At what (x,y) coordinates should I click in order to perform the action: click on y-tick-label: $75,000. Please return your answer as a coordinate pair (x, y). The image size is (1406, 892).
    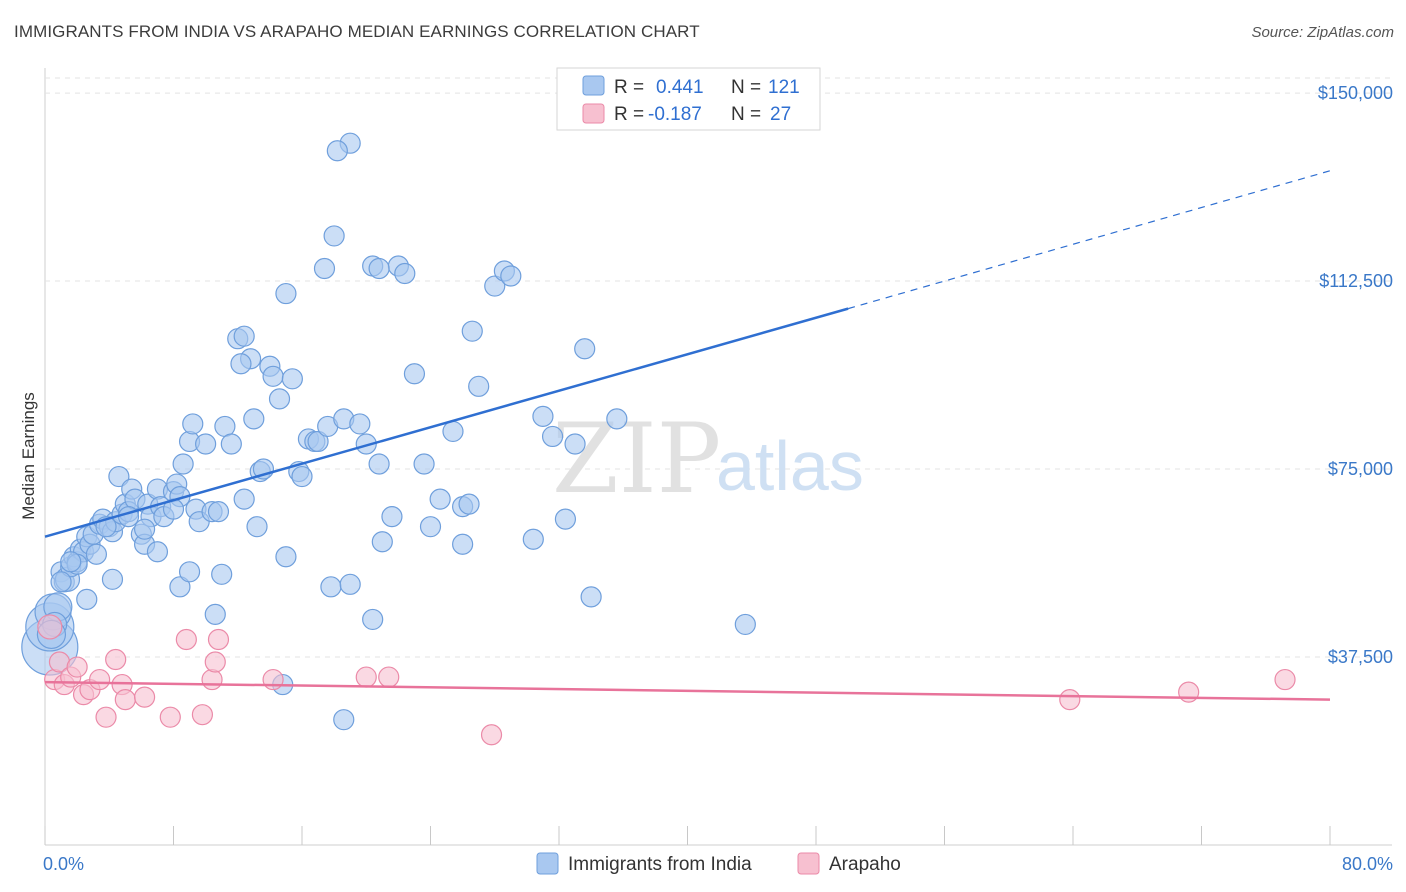
    Looking at the image, I should click on (1360, 469).